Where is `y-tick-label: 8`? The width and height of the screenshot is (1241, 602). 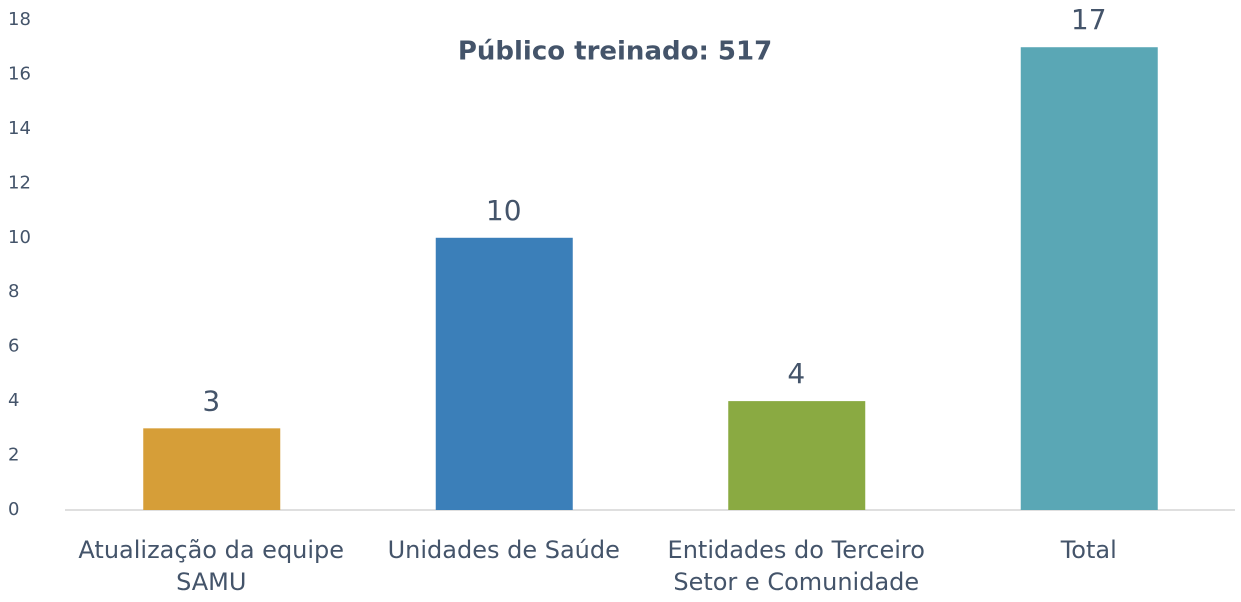 y-tick-label: 8 is located at coordinates (13, 291).